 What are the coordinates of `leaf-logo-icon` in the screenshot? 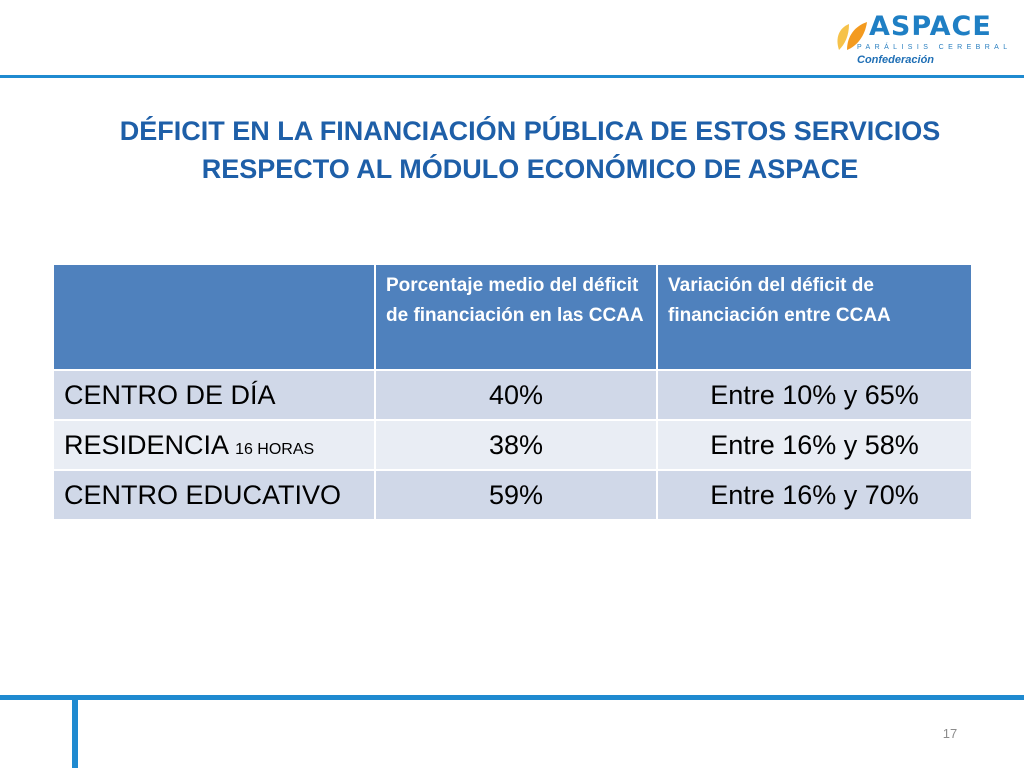 It's located at (852, 36).